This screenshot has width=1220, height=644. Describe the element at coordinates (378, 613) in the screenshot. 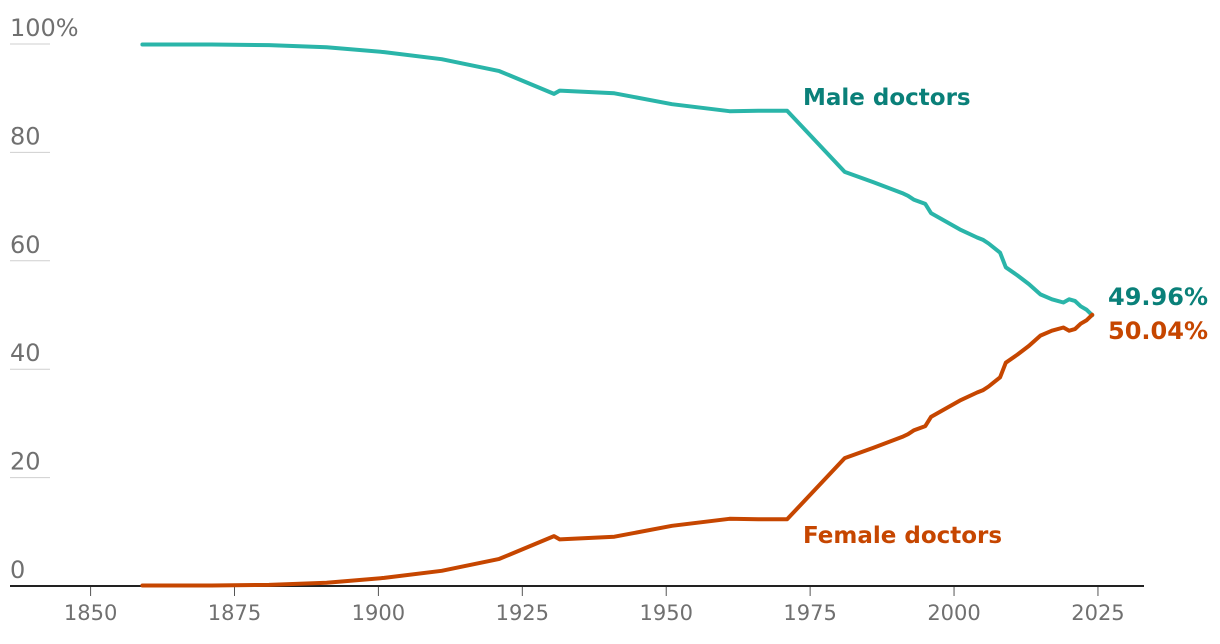

I see `x-tick-label: 1900` at that location.